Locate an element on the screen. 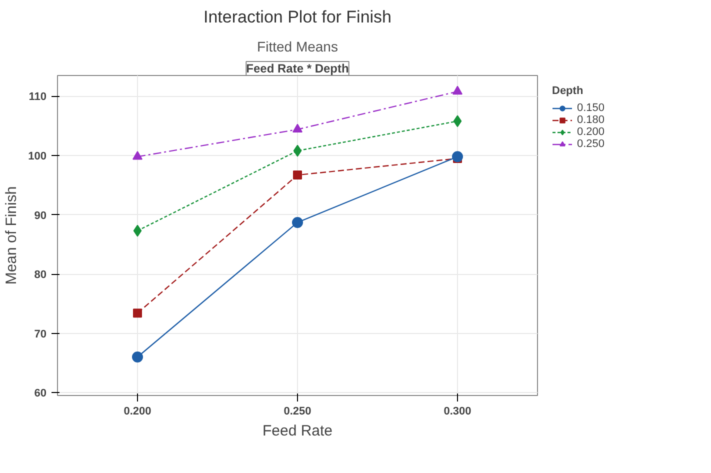  x-axis-title: Feed Rate is located at coordinates (297, 431).